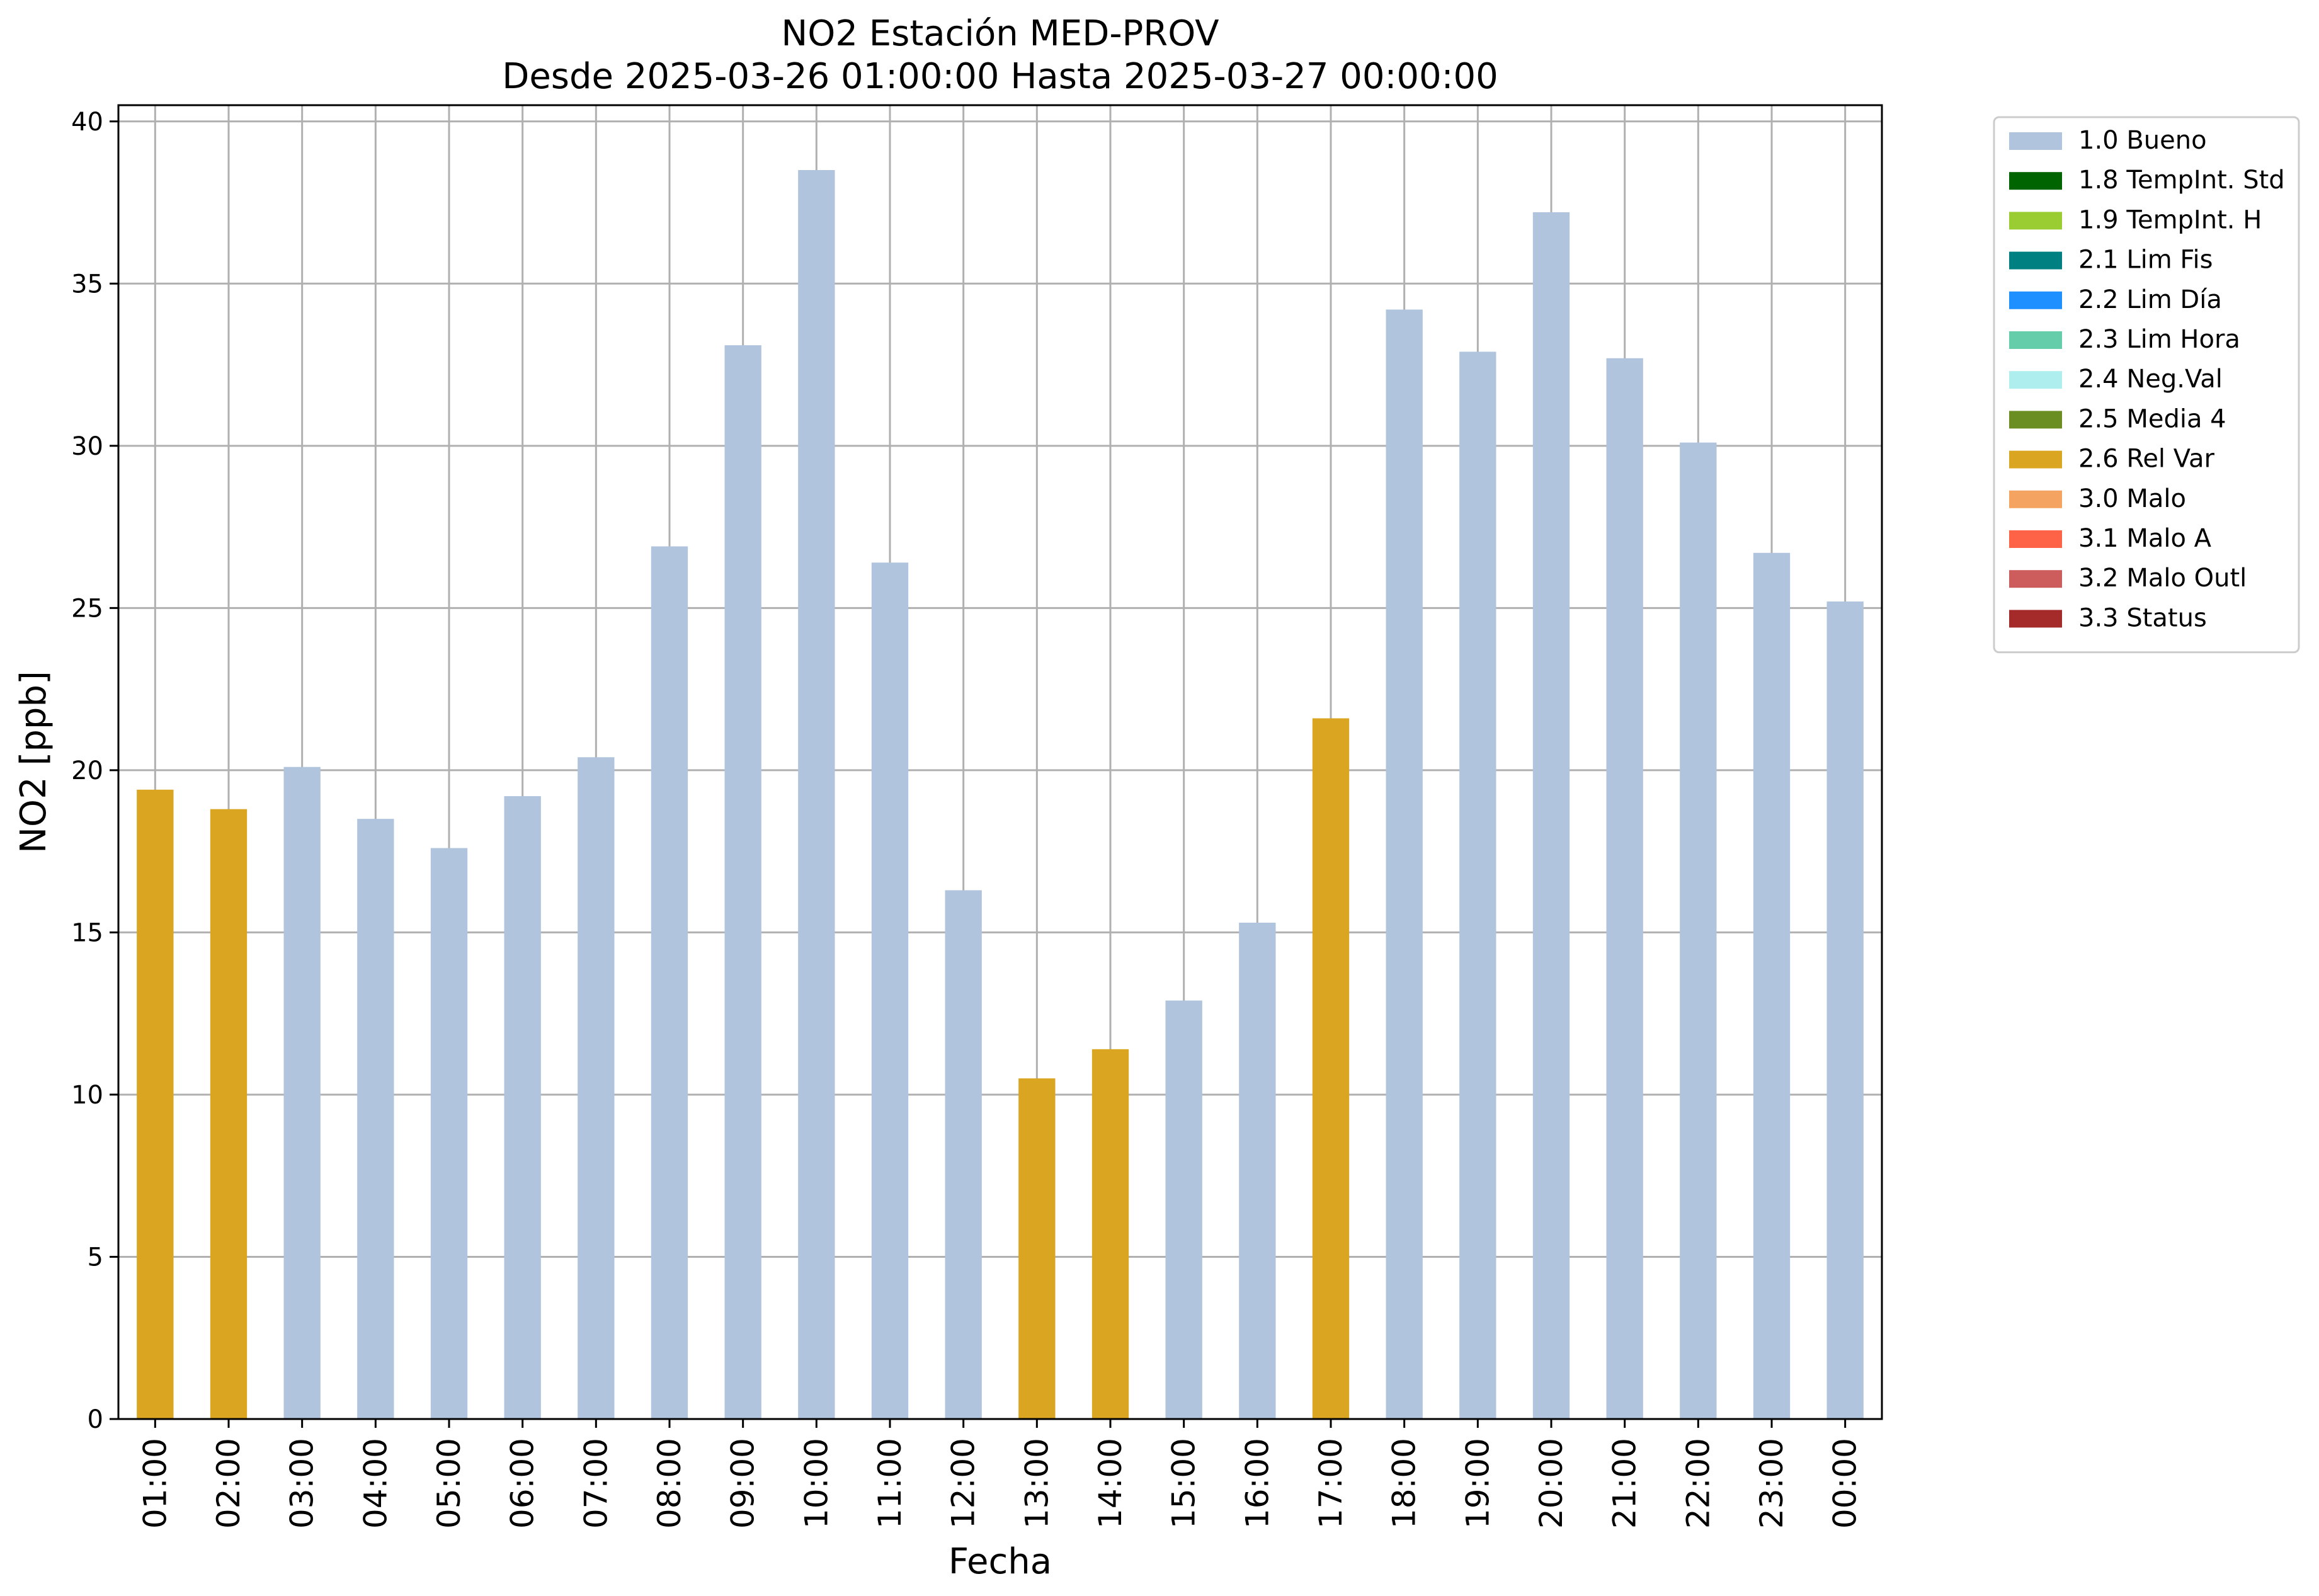 This screenshot has height=1596, width=2319. I want to click on y-tick-label: 0, so click(95, 1419).